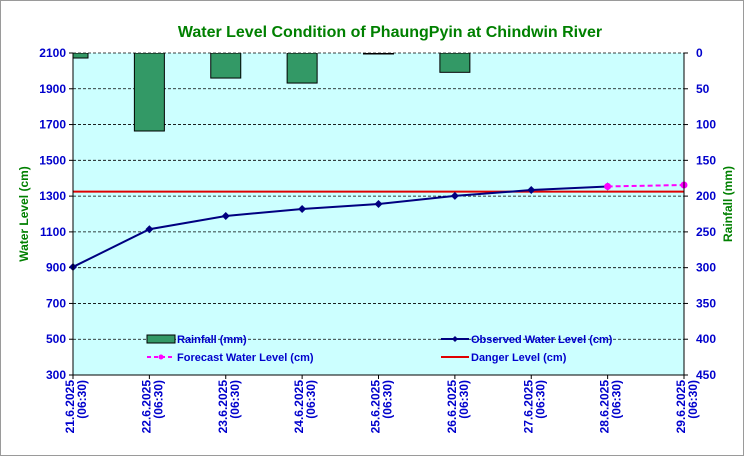  What do you see at coordinates (340, 226) in the screenshot?
I see `observed-line` at bounding box center [340, 226].